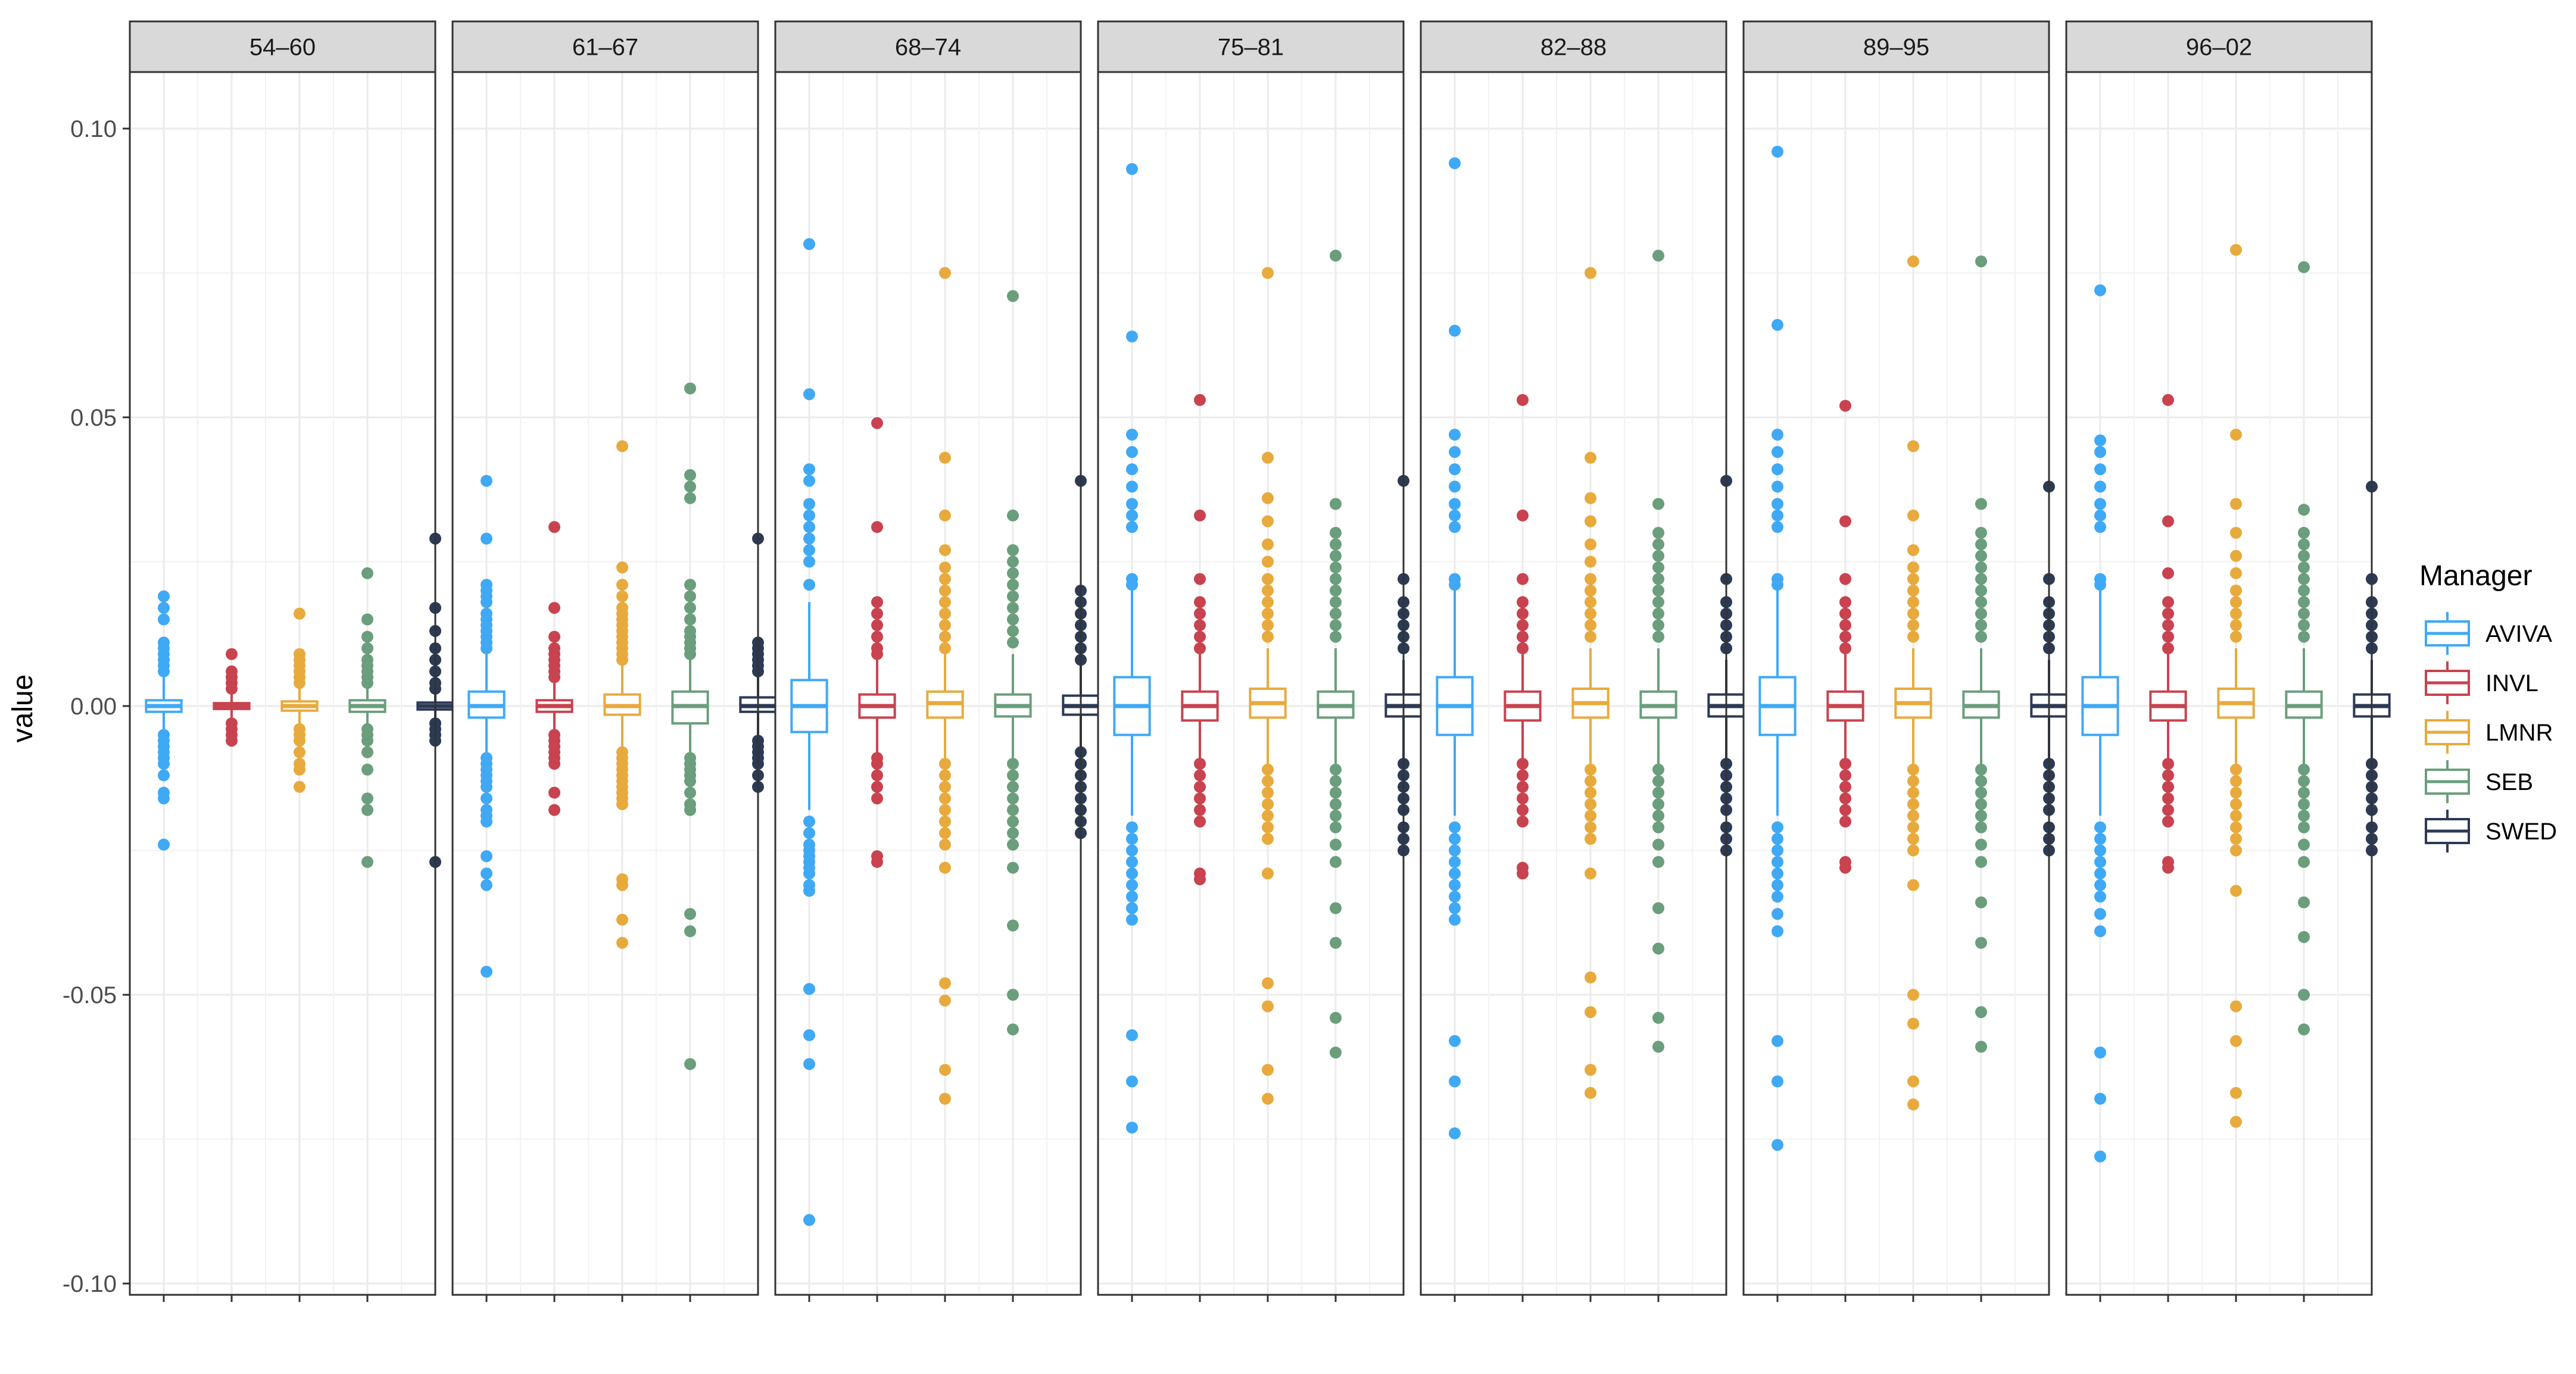 The height and width of the screenshot is (1374, 2576). I want to click on box-seb, so click(1658, 651).